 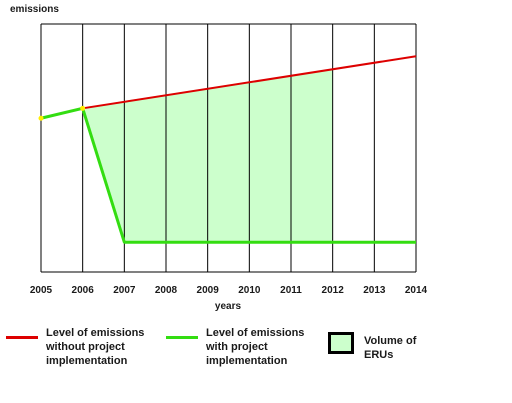 I want to click on x-tick-2010: 2010, so click(x=249, y=290).